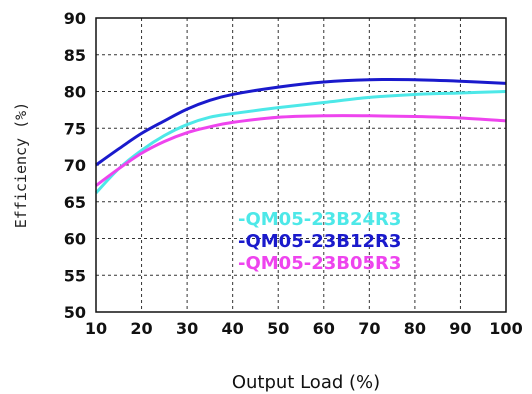  What do you see at coordinates (75, 128) in the screenshot?
I see `y-tick-label: 75` at bounding box center [75, 128].